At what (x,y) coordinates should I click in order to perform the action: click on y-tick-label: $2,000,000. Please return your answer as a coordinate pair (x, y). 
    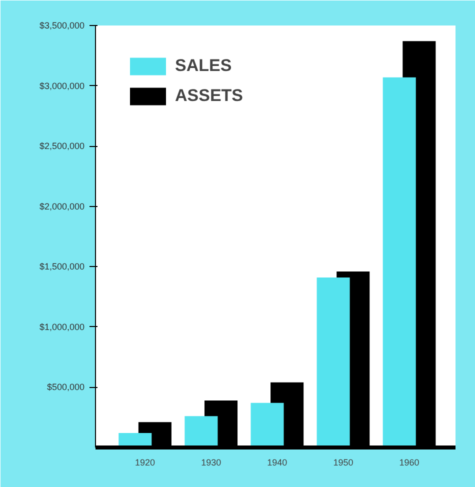
    Looking at the image, I should click on (62, 206).